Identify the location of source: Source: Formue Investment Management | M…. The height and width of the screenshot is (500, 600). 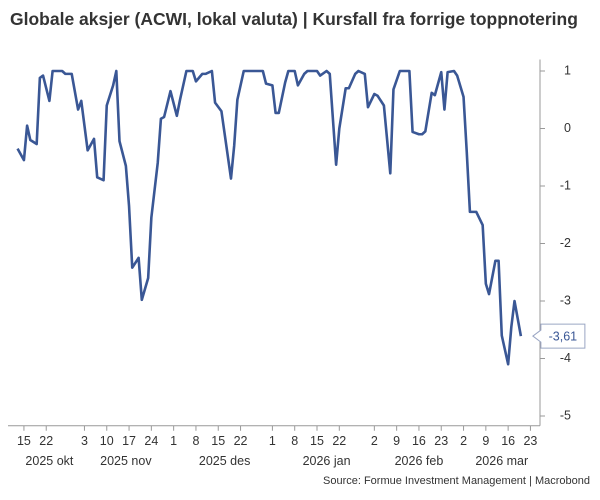
(456, 481).